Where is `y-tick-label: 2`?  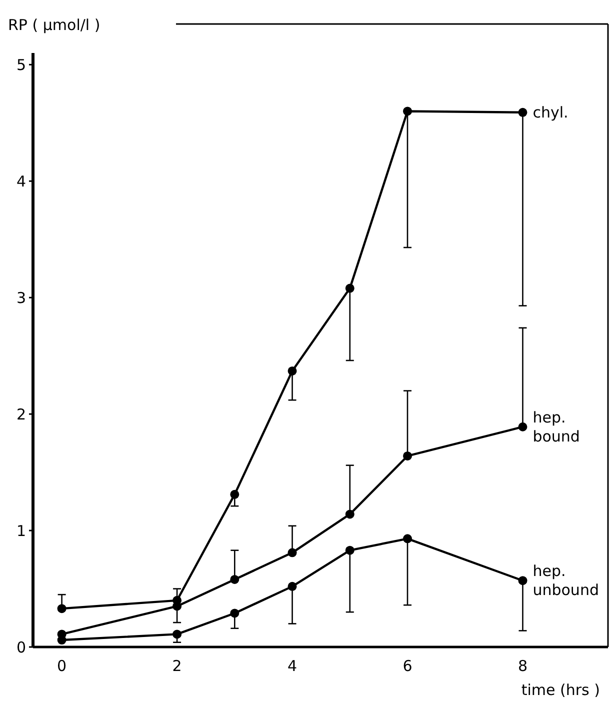
y-tick-label: 2 is located at coordinates (21, 414).